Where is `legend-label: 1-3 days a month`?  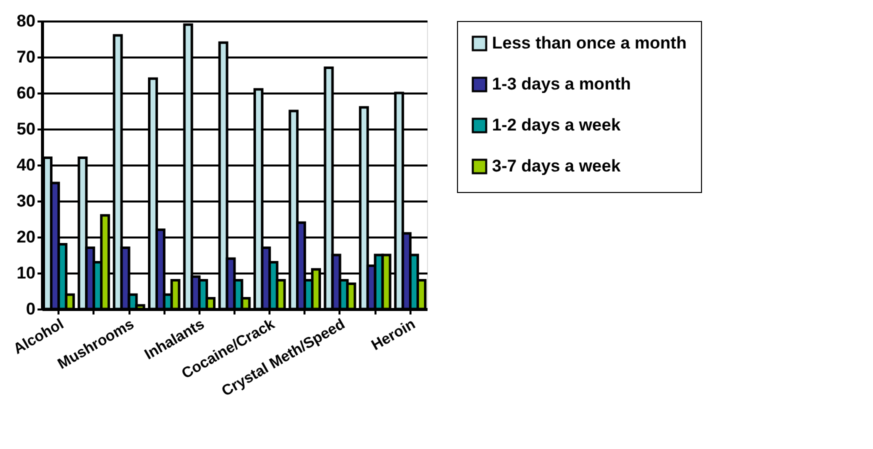
legend-label: 1-3 days a month is located at coordinates (561, 84).